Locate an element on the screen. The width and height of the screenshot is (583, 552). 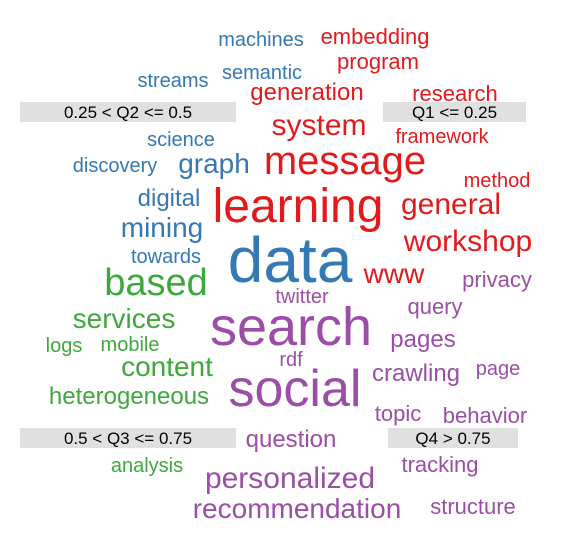
word-method: method is located at coordinates (497, 181).